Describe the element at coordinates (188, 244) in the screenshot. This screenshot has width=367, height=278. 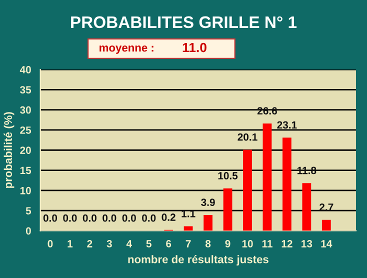
I see `x-tick-label: 7` at that location.